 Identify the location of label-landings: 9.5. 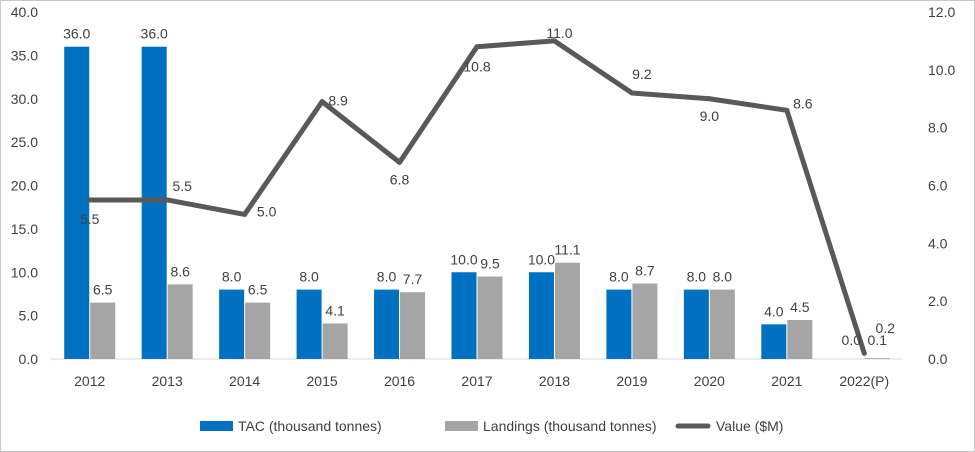
(490, 264).